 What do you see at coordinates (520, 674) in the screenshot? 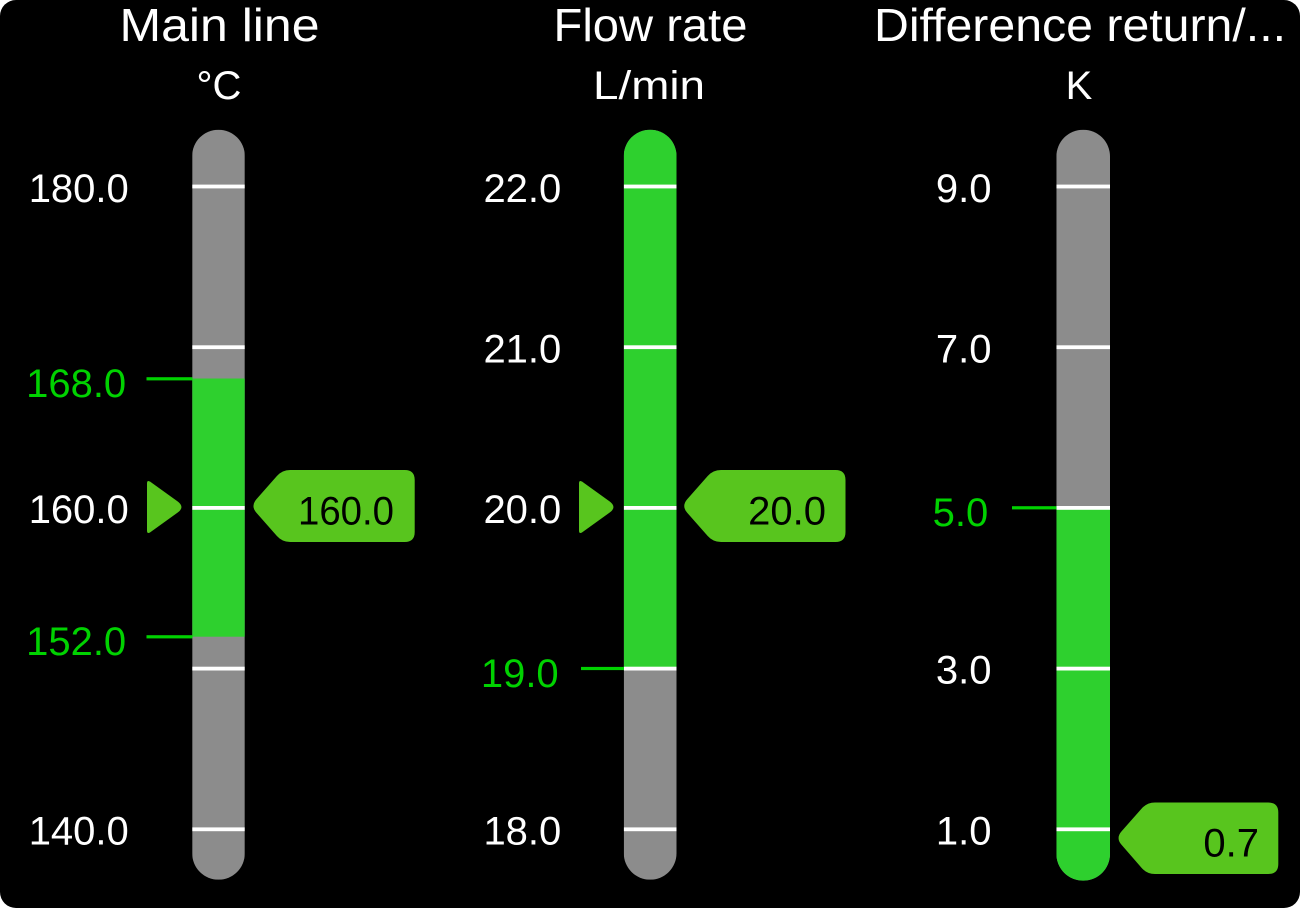
I see `svg-text: 19.0` at bounding box center [520, 674].